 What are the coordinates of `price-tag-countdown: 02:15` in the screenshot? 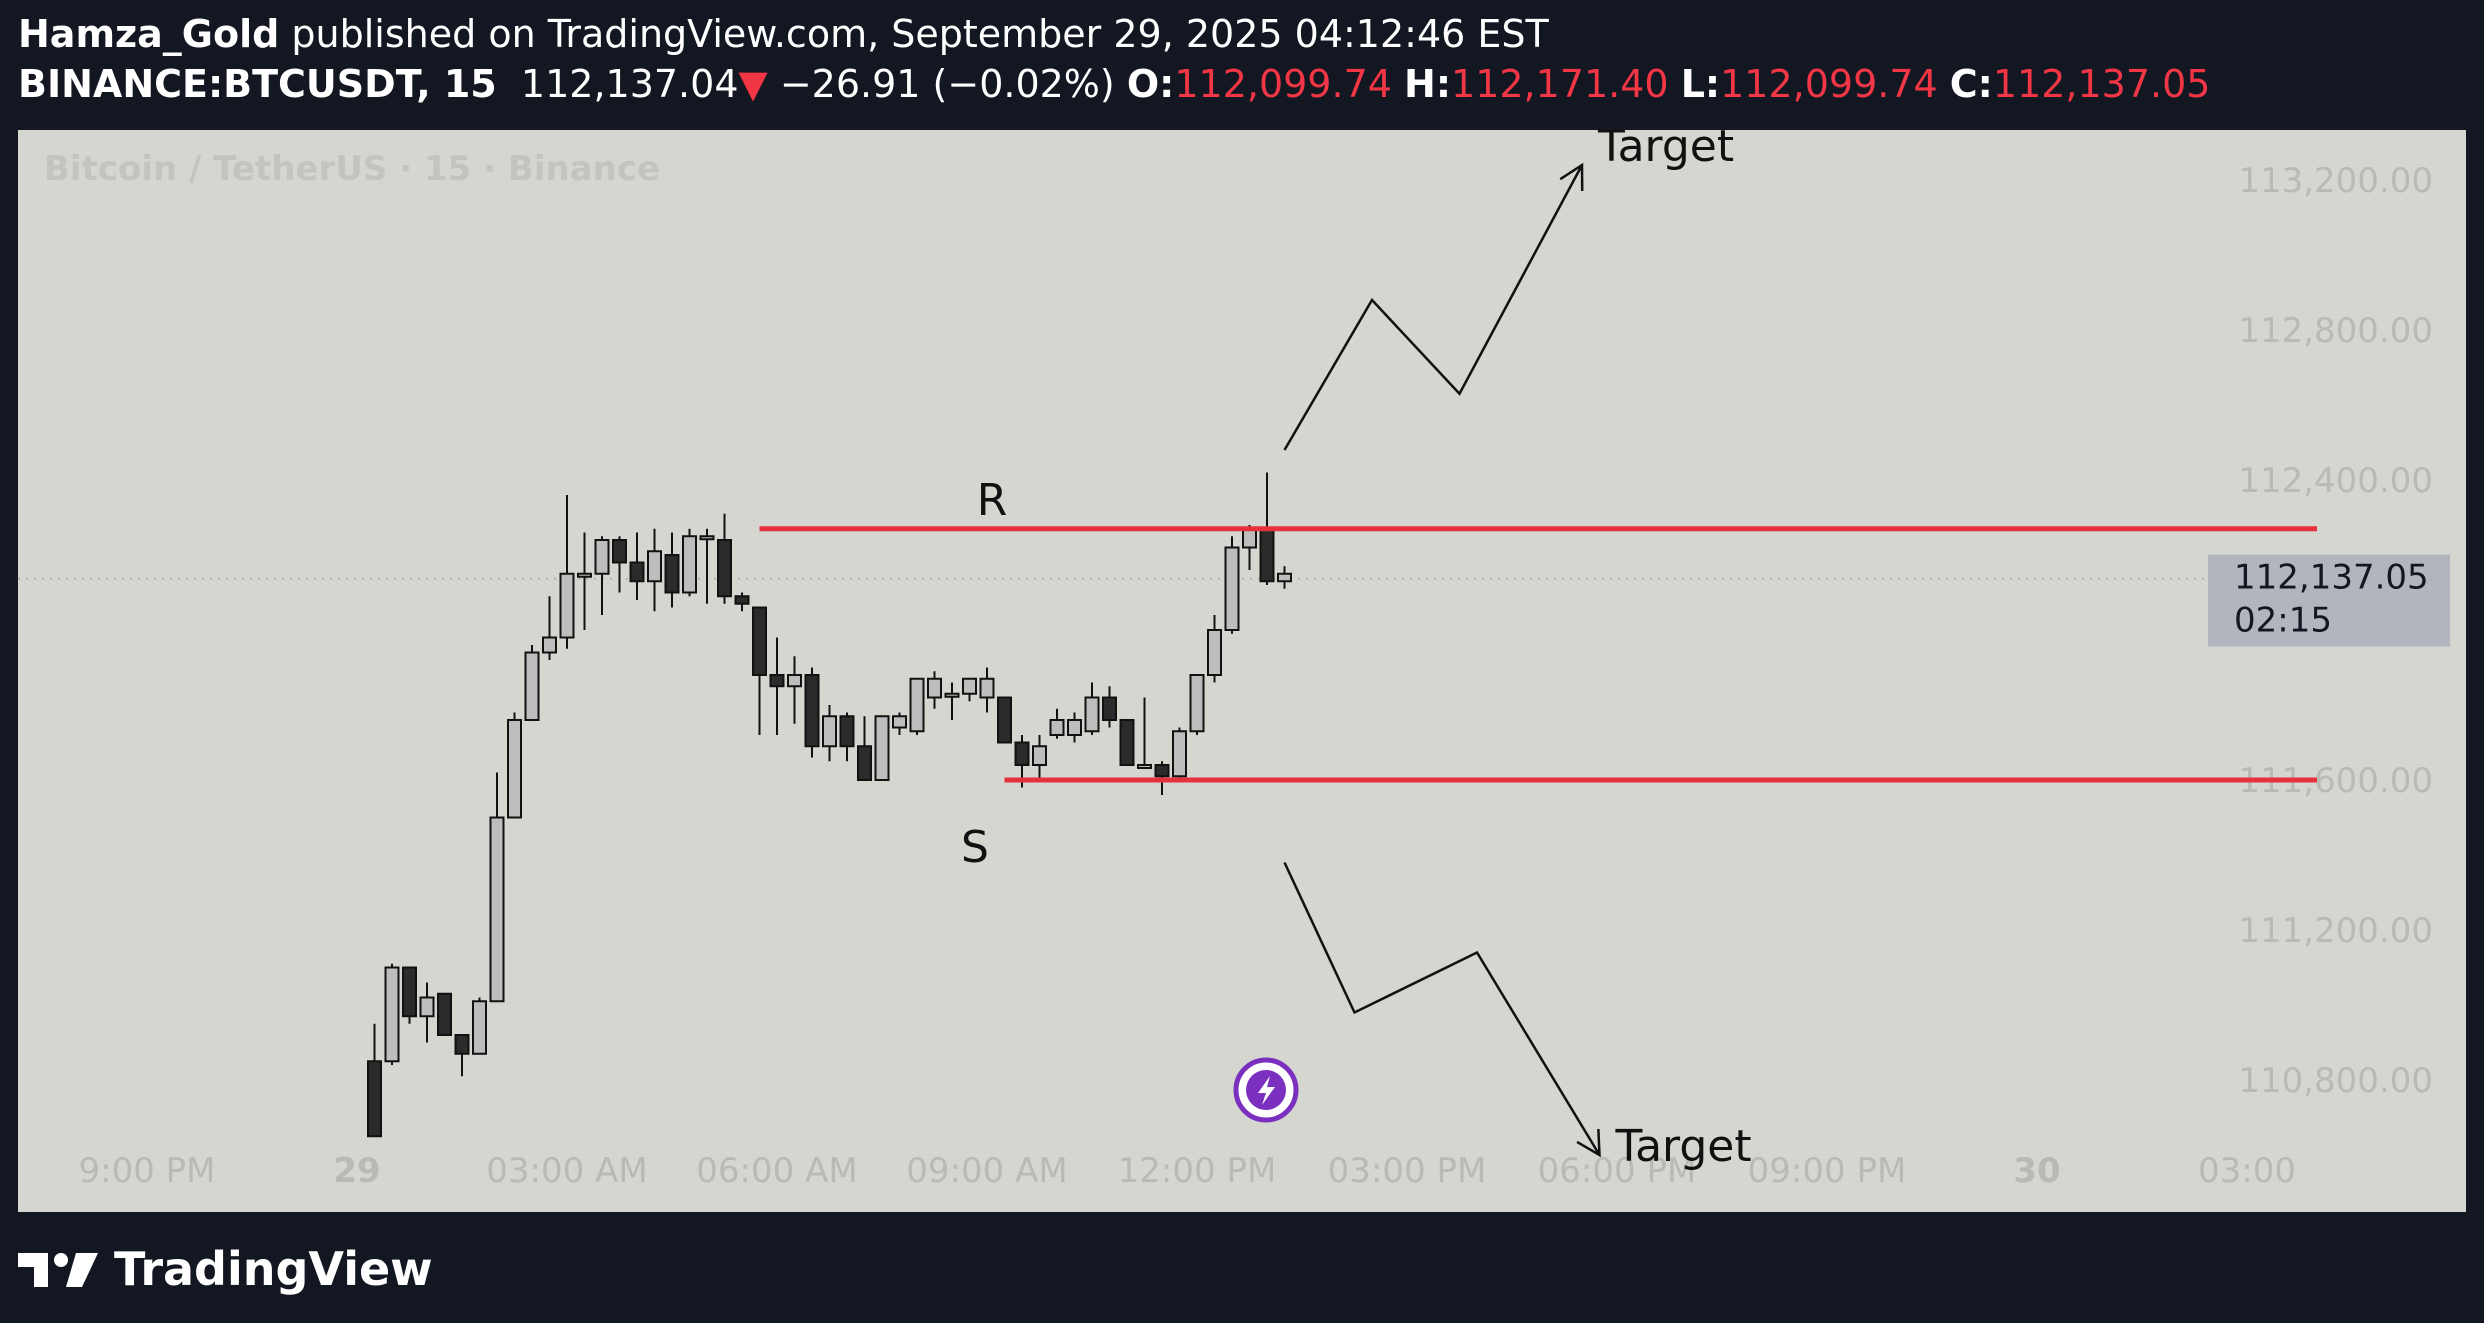 It's located at (2283, 621).